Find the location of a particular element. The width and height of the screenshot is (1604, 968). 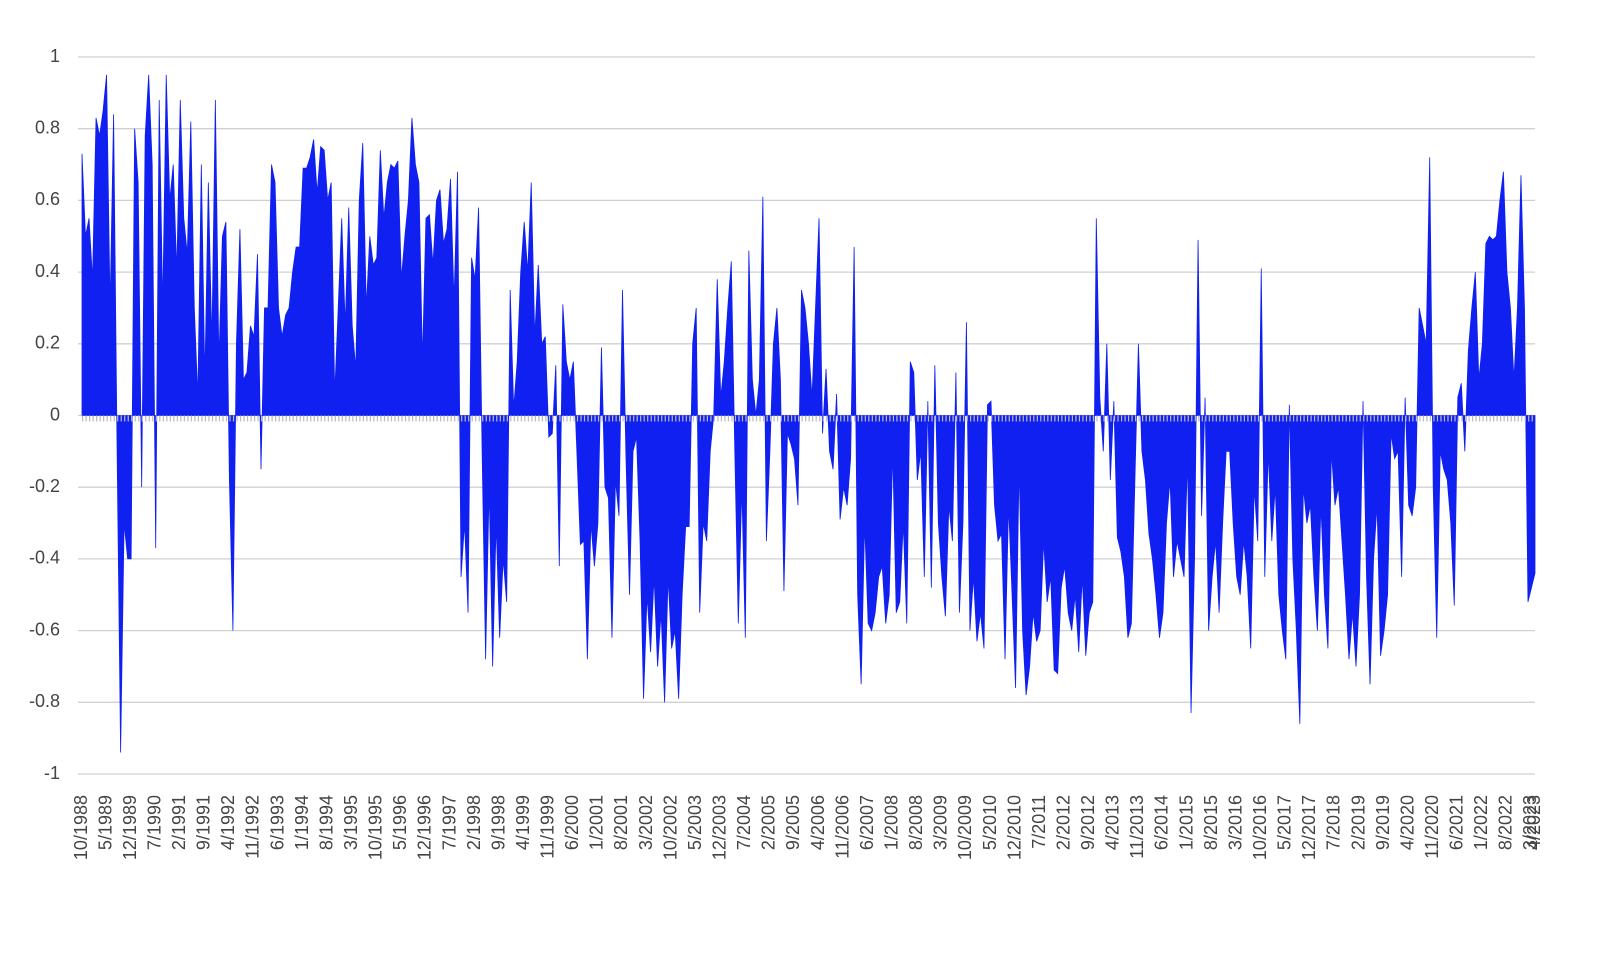

x-tick-label: 7/2004 is located at coordinates (744, 822).